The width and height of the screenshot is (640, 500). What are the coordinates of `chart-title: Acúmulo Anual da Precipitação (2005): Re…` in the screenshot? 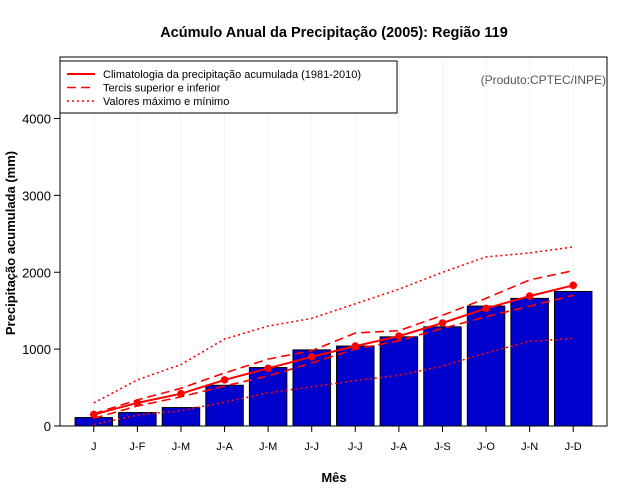 It's located at (334, 33).